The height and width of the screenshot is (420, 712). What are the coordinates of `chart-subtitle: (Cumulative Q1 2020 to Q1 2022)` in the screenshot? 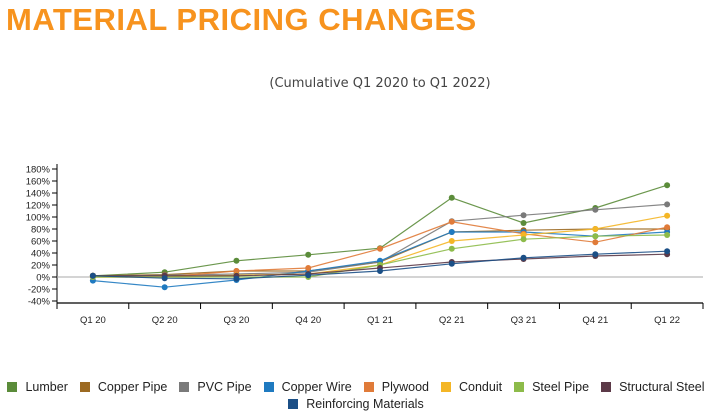 It's located at (380, 83).